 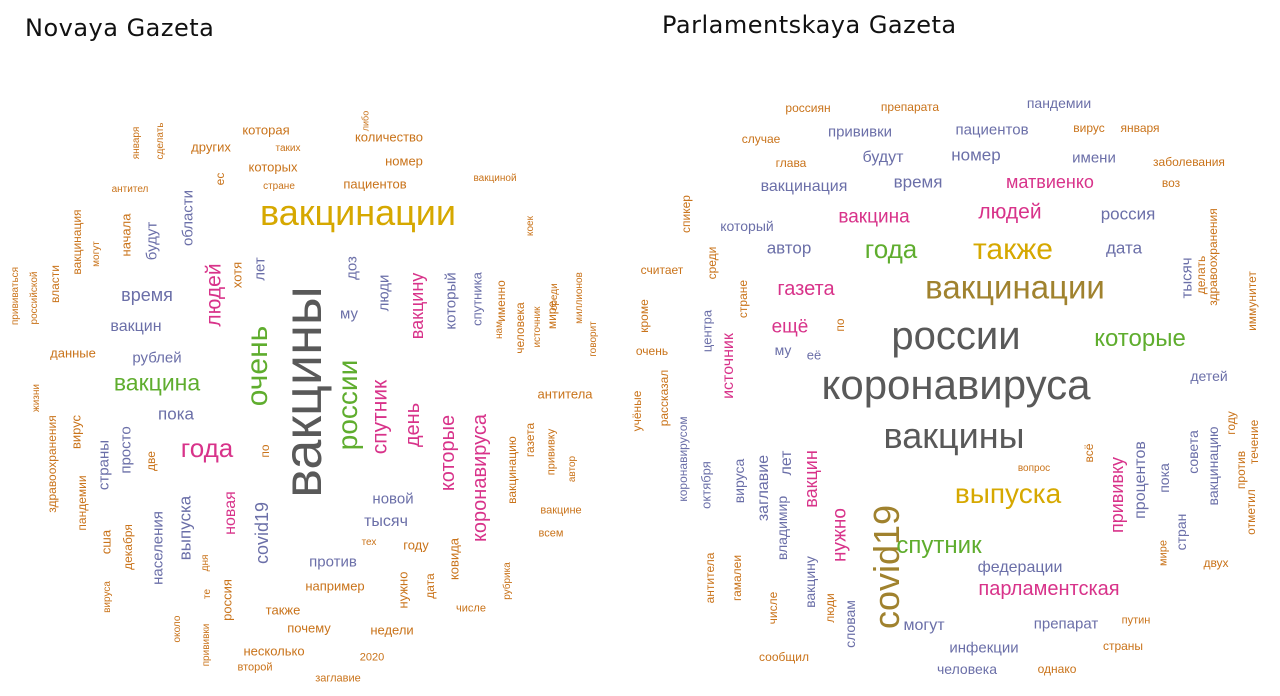 I want to click on word-cloud-term: две, so click(x=151, y=461).